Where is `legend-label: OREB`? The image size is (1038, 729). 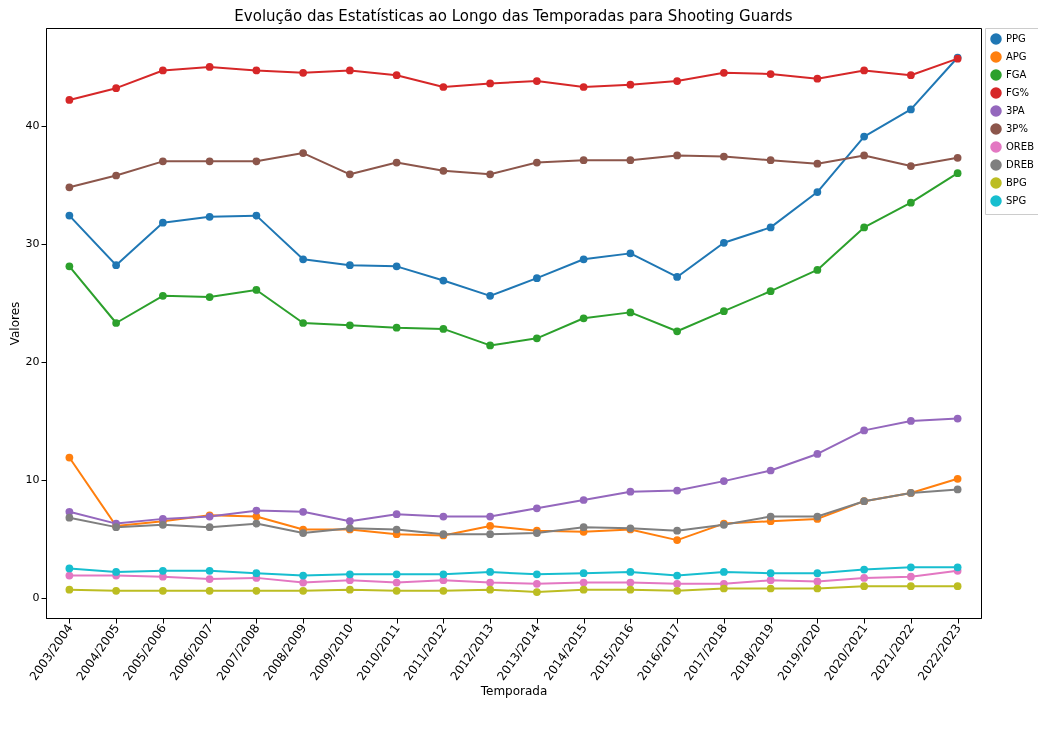 legend-label: OREB is located at coordinates (1020, 146).